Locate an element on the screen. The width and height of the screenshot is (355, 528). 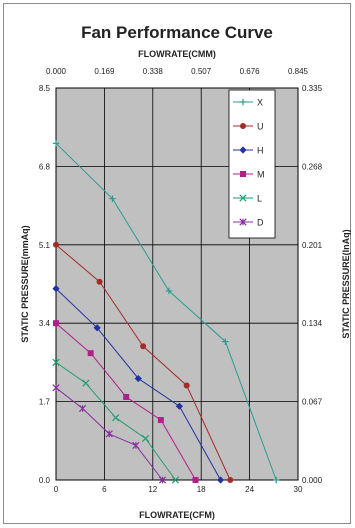
x-tick-label: 24 is located at coordinates (249, 489).